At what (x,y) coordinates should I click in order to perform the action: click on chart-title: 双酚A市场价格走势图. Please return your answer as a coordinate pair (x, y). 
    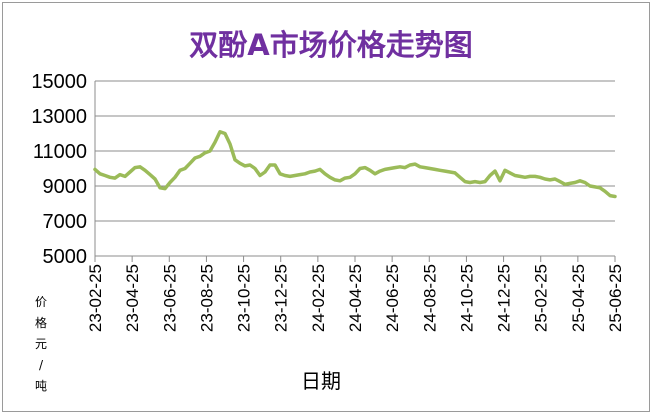
    Looking at the image, I should click on (330, 45).